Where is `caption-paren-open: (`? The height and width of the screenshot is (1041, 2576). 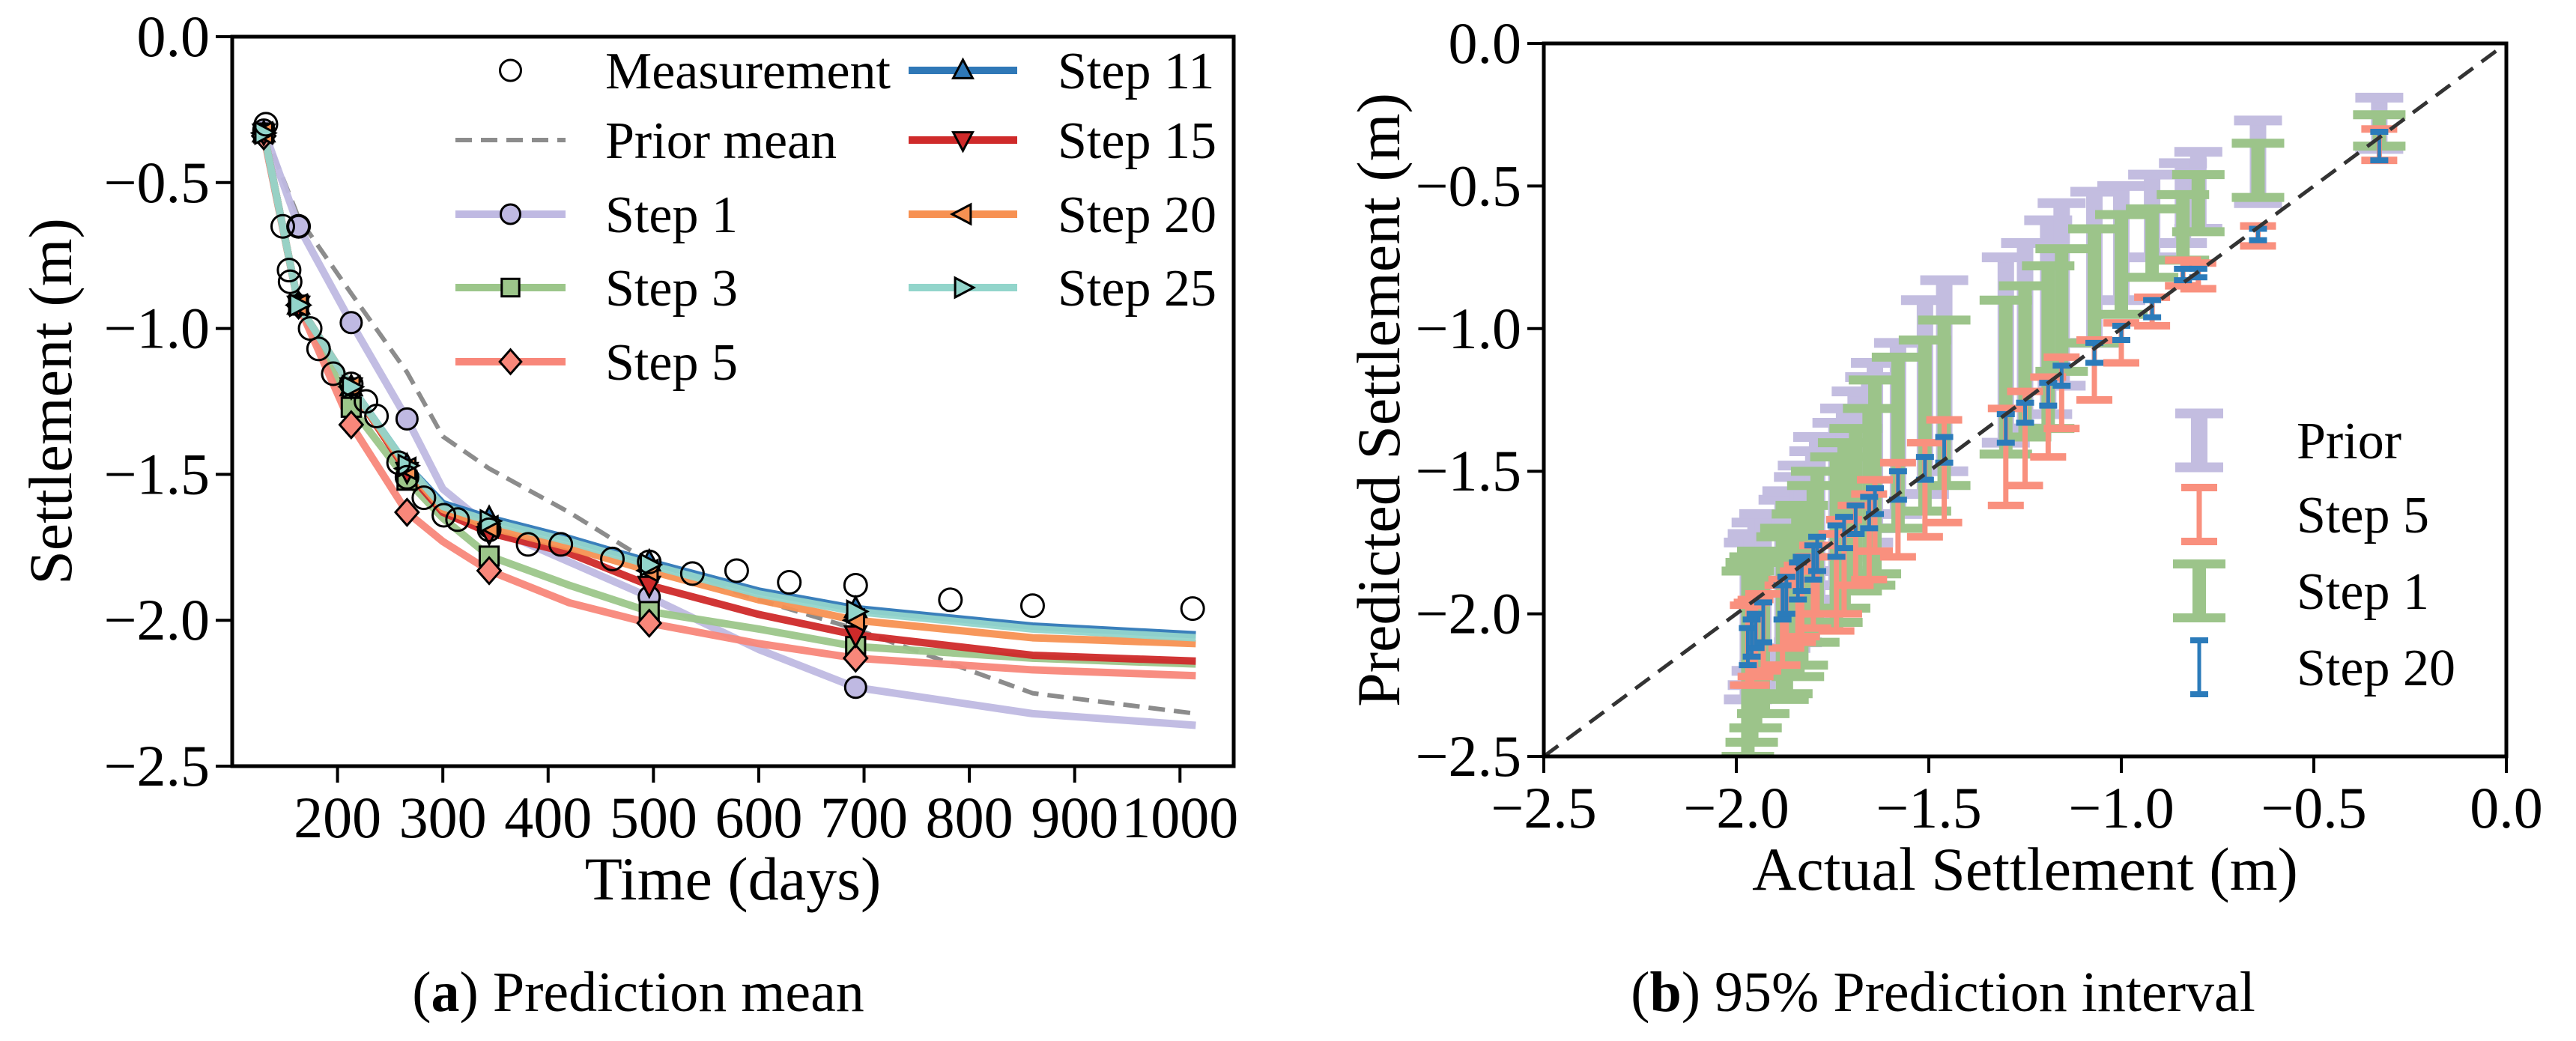 caption-paren-open: ( is located at coordinates (1640, 992).